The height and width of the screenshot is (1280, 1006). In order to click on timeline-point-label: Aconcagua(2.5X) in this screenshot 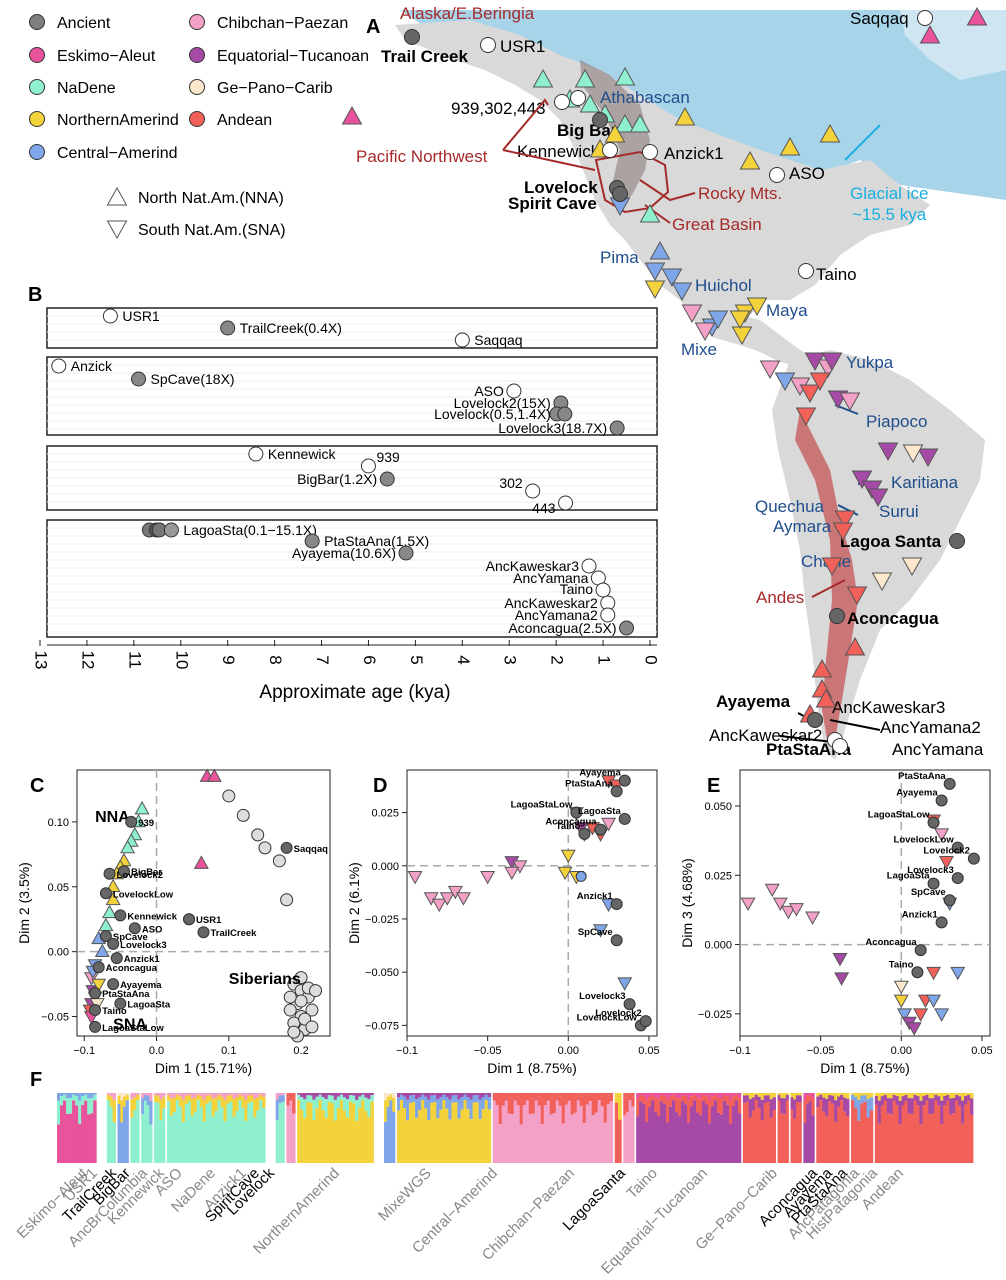, I will do `click(562, 628)`.